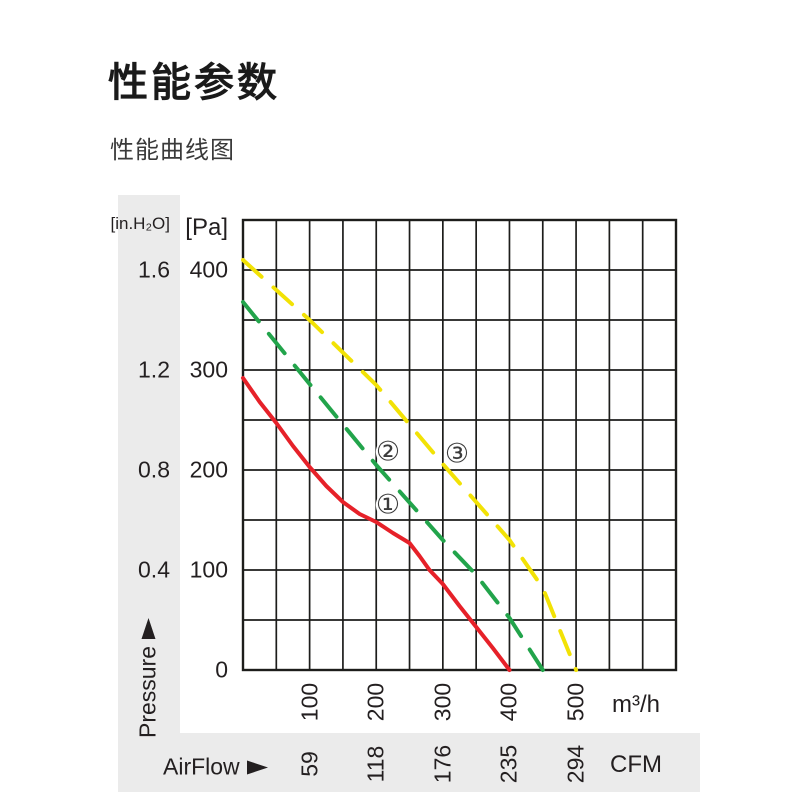 The width and height of the screenshot is (800, 800). What do you see at coordinates (208, 269) in the screenshot?
I see `pa-tick-label: 400` at bounding box center [208, 269].